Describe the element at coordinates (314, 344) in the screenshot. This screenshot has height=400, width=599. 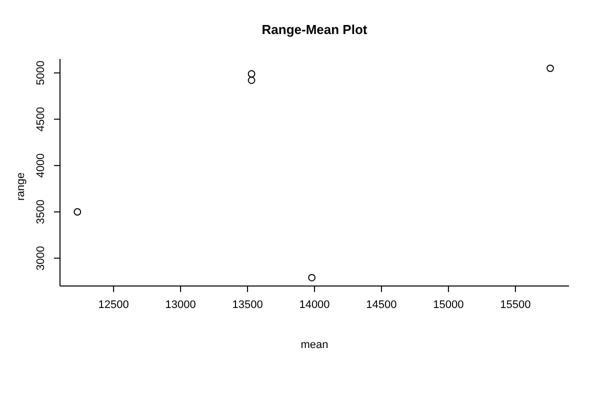
I see `x-axis-title: mean` at that location.